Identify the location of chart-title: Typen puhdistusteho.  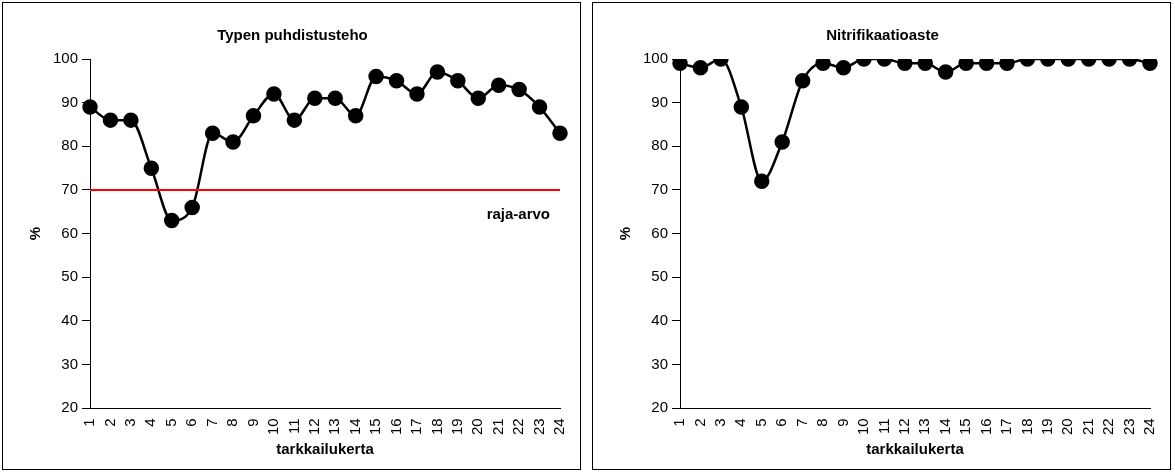
(292, 35).